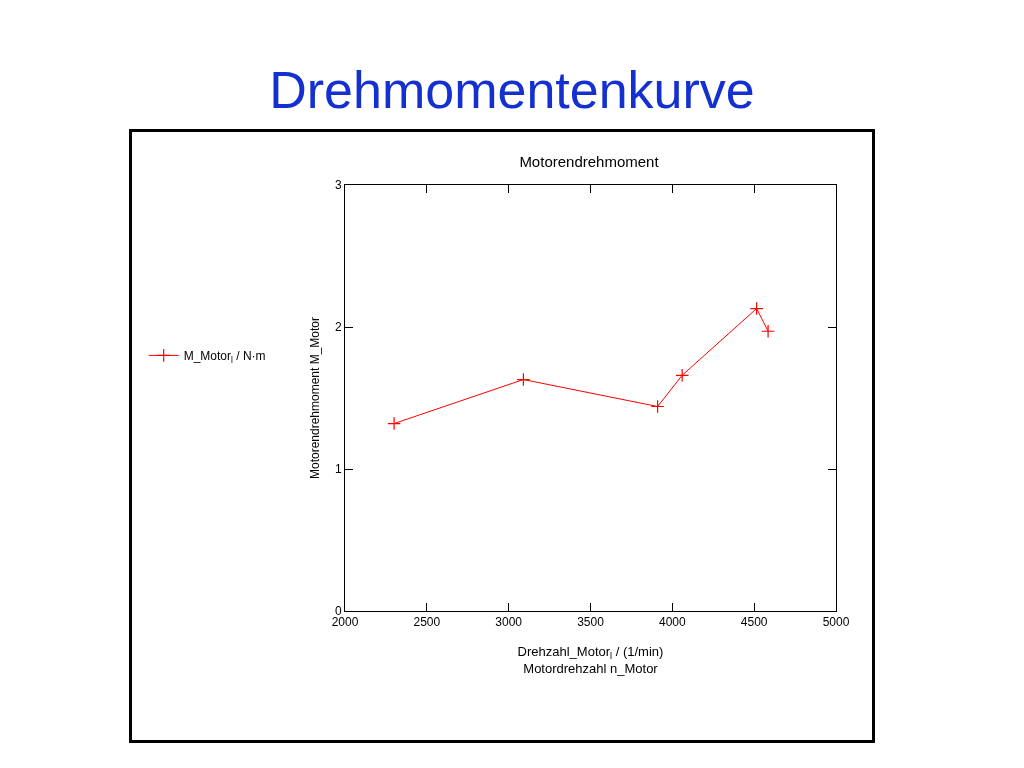  Describe the element at coordinates (512, 90) in the screenshot. I see `chart-title: Drehmomentenkurve` at that location.